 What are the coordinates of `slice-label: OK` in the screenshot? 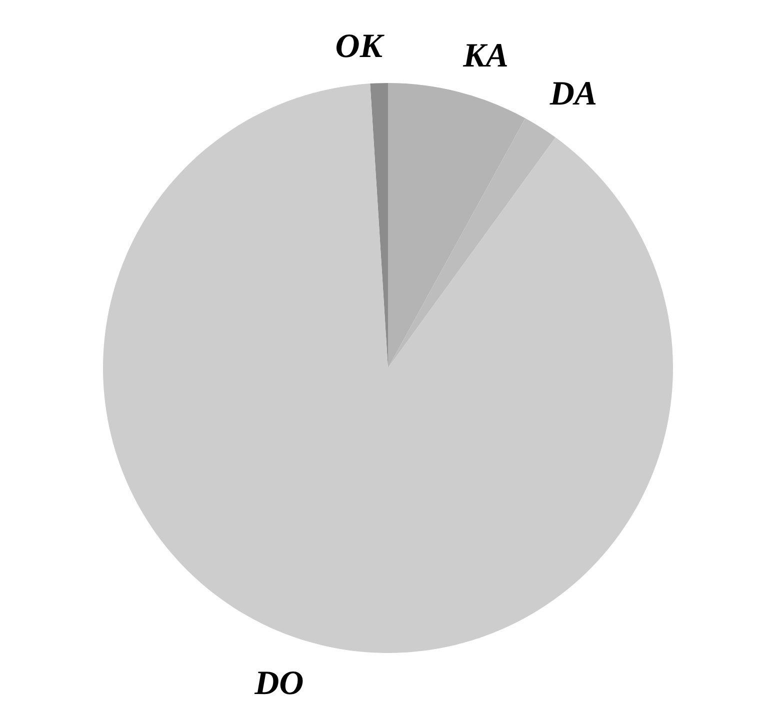 It's located at (360, 46).